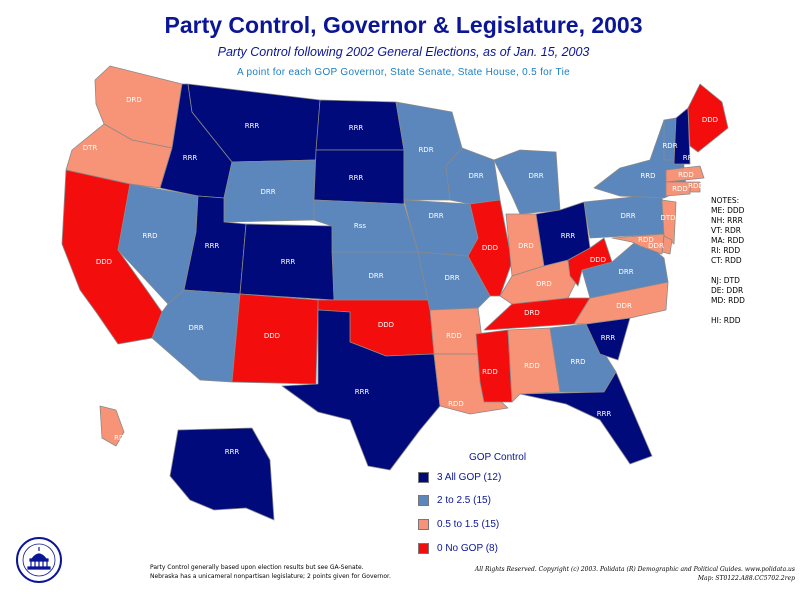 This screenshot has height=612, width=807. I want to click on state-label-tx: RRR, so click(362, 392).